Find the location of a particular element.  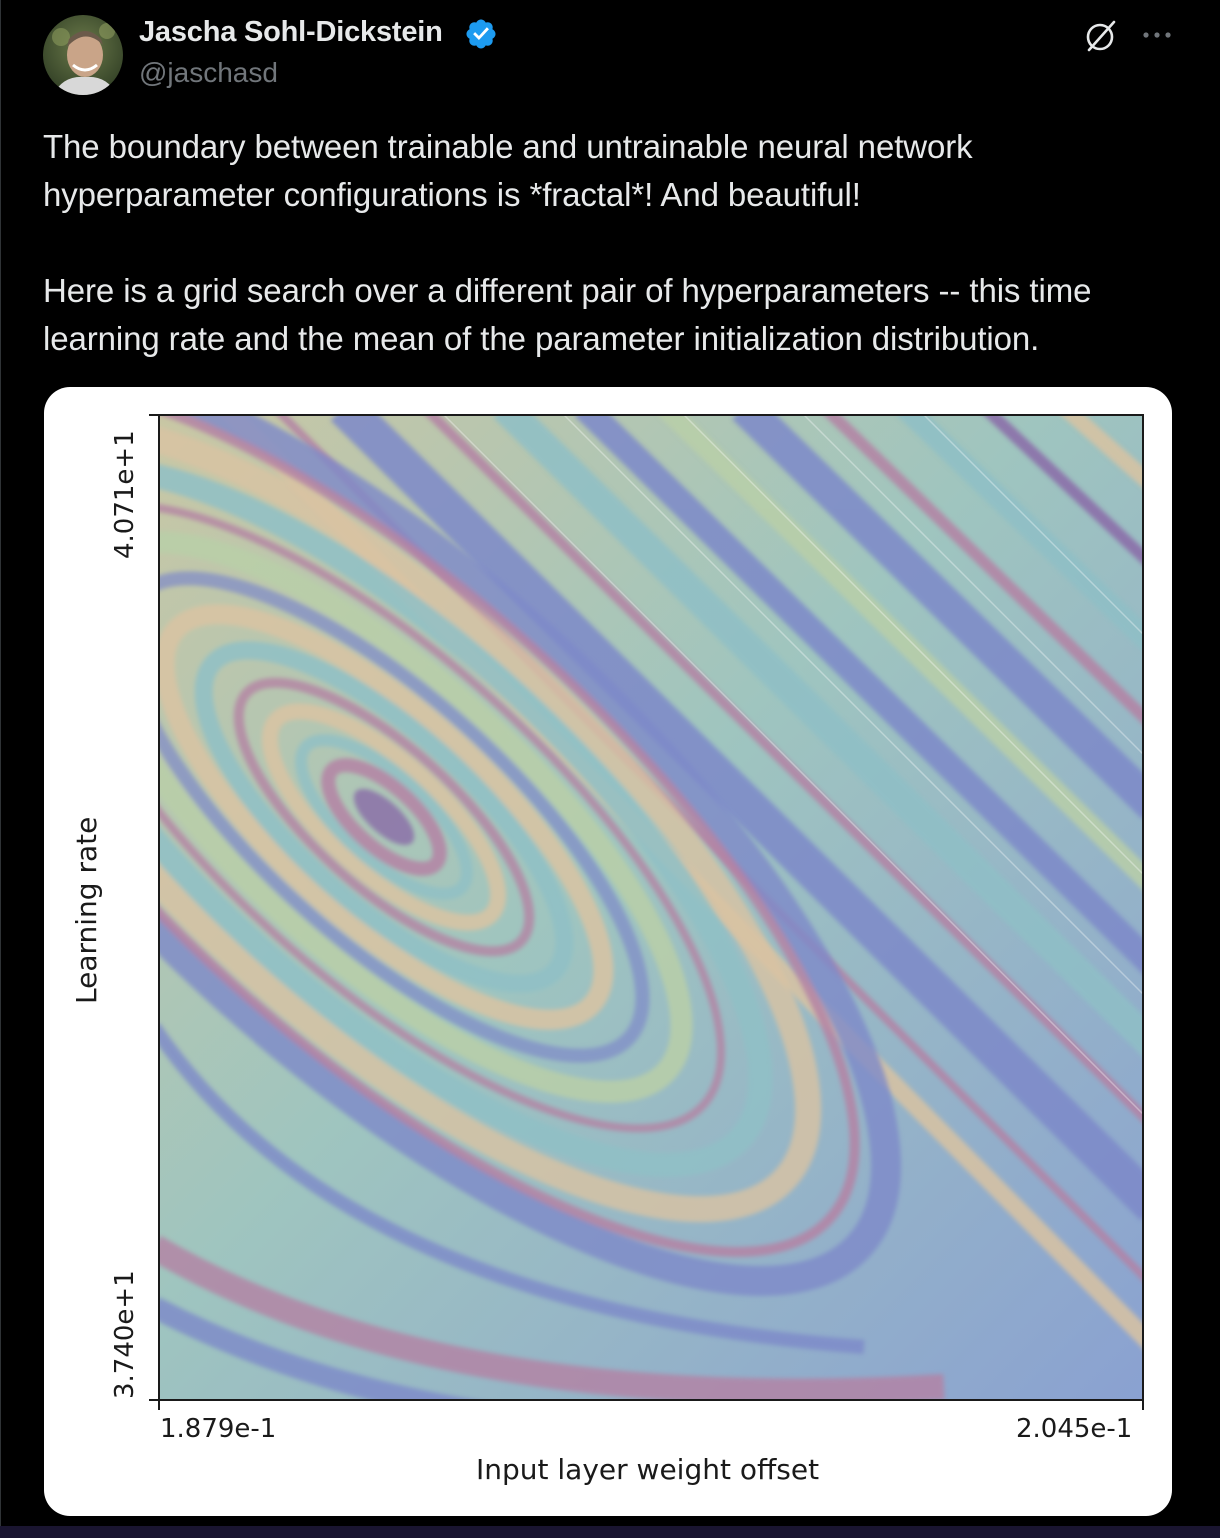

author-display-name: Jascha Sohl-Dickstein is located at coordinates (291, 32).